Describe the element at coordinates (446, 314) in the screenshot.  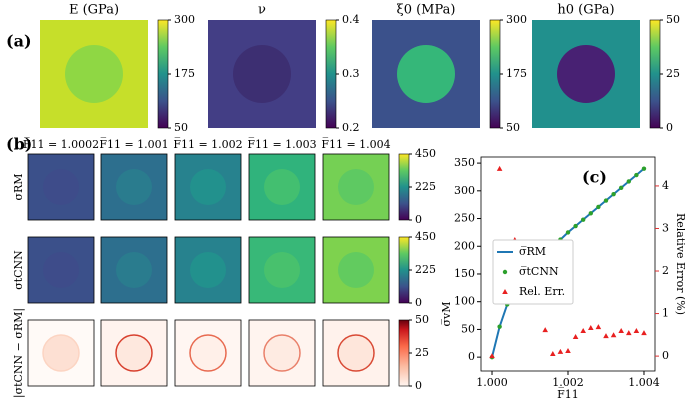
I see `y-axis-label: σ̅vM` at that location.